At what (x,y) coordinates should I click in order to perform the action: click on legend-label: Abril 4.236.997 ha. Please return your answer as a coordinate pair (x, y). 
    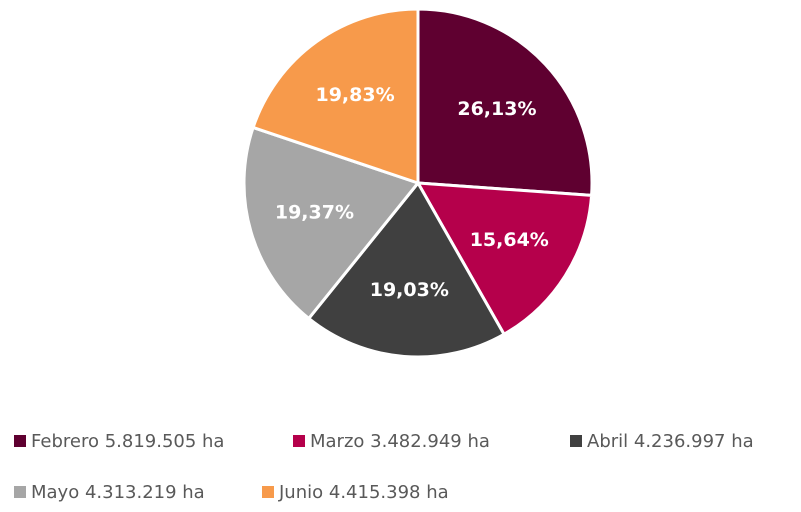
    Looking at the image, I should click on (670, 441).